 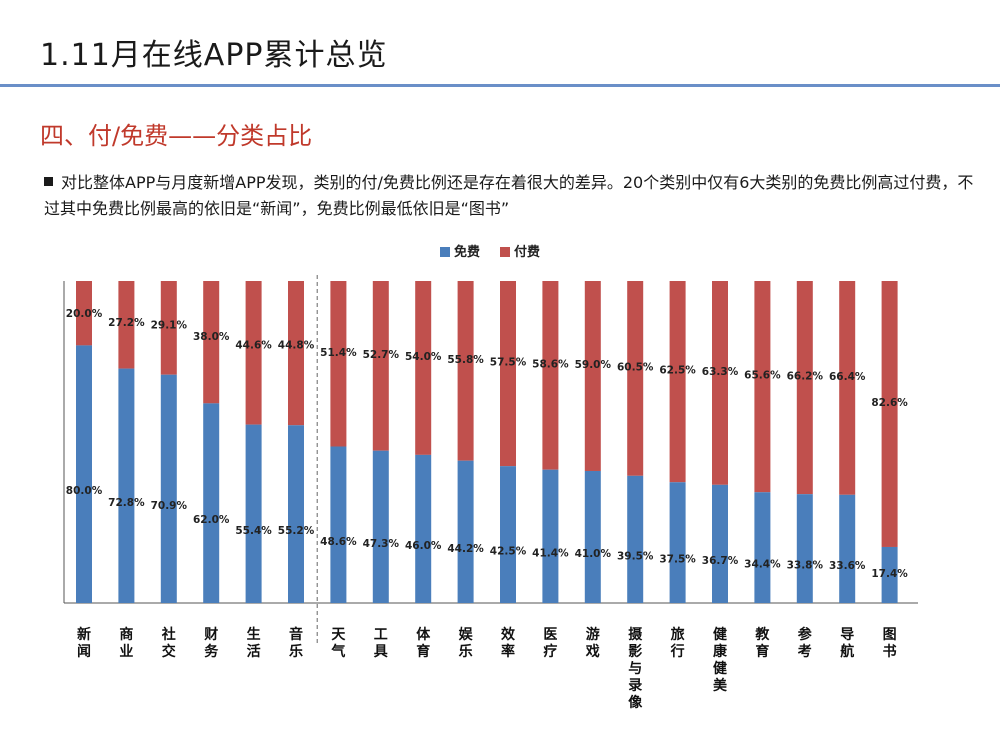 What do you see at coordinates (720, 372) in the screenshot?
I see `data-label-paid-15: 63.3%` at bounding box center [720, 372].